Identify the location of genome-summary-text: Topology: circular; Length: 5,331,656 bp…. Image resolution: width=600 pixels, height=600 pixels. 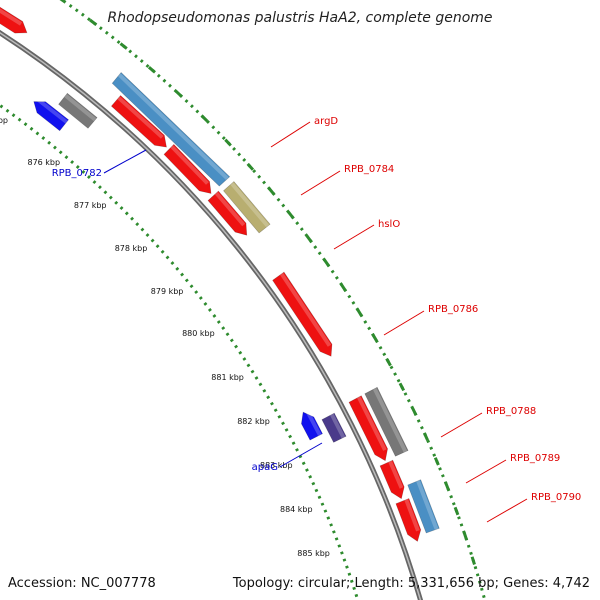
(411, 583).